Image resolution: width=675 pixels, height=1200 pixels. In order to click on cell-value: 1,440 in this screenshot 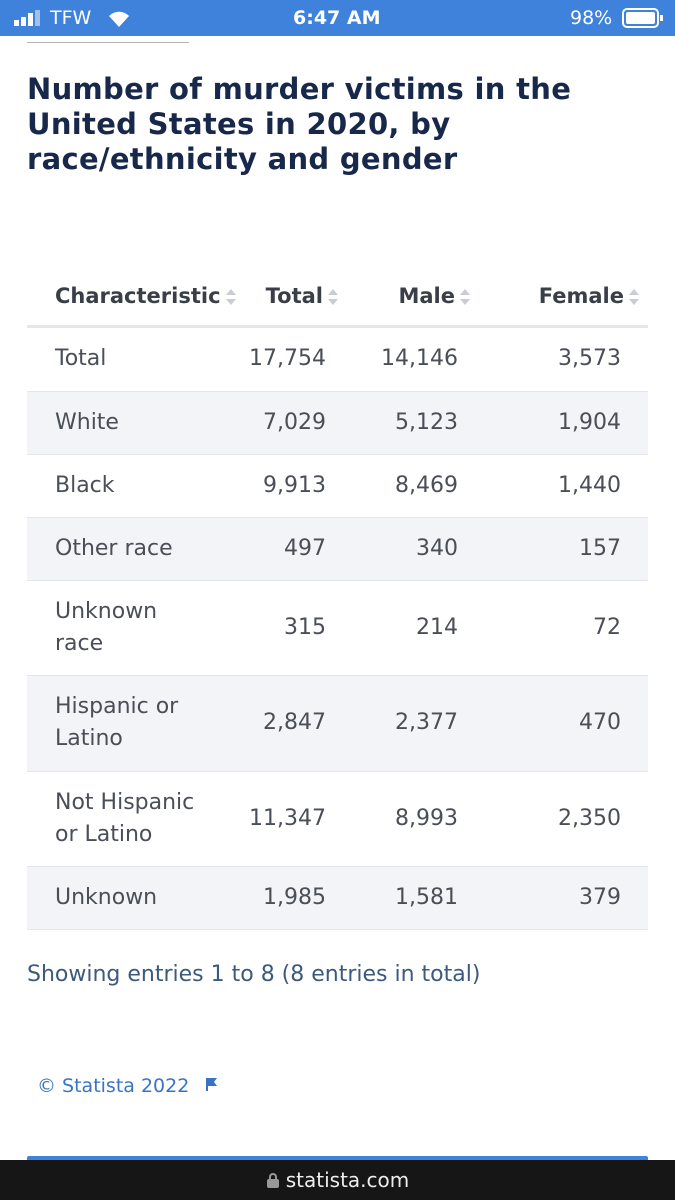, I will do `click(564, 486)`.